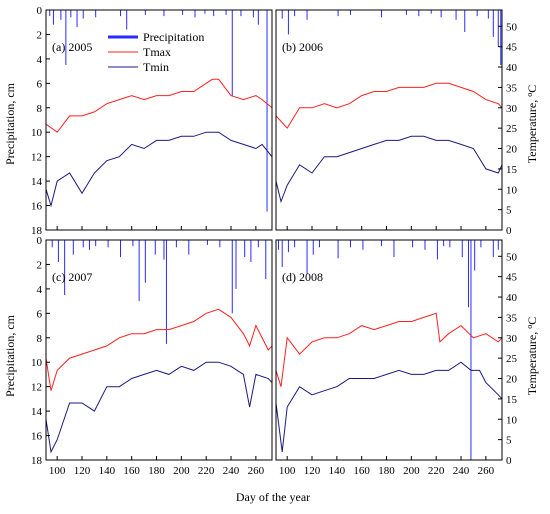  What do you see at coordinates (302, 47) in the screenshot?
I see `panel-label: (b) 2006` at bounding box center [302, 47].